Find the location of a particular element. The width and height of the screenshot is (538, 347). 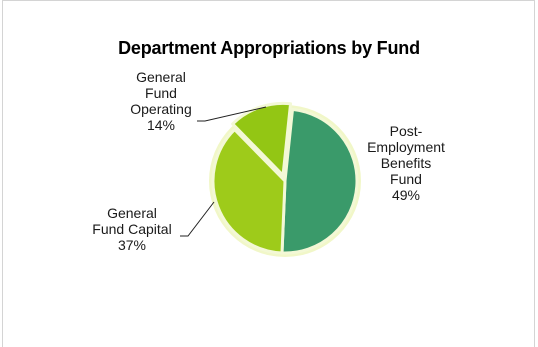

data-label-post-employment-benefits-fund: Post- Employment Benefits Fund 49% is located at coordinates (406, 163).